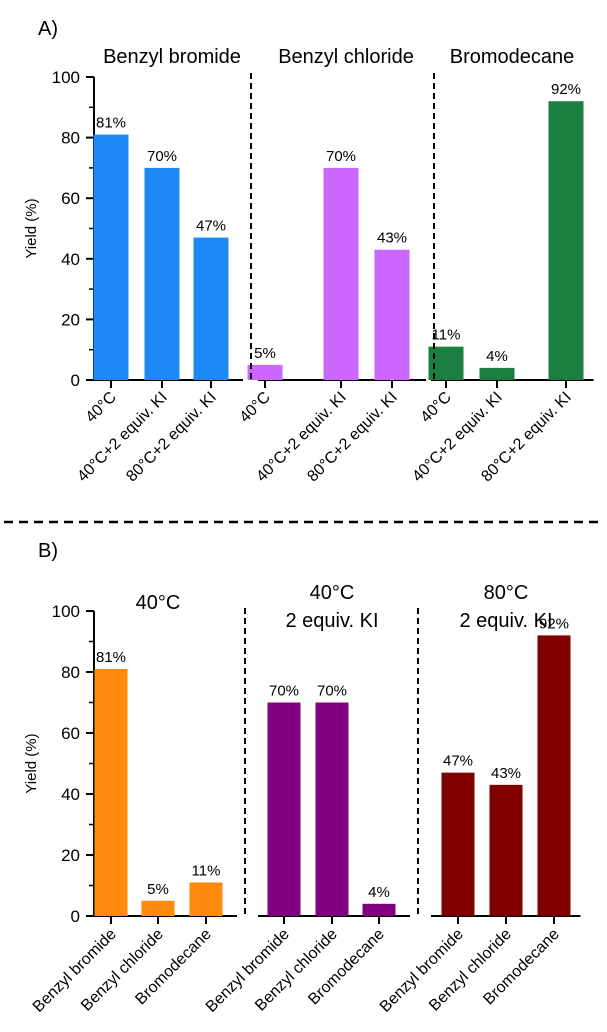 The width and height of the screenshot is (607, 1032). What do you see at coordinates (48, 29) in the screenshot?
I see `panel-label: A)` at bounding box center [48, 29].